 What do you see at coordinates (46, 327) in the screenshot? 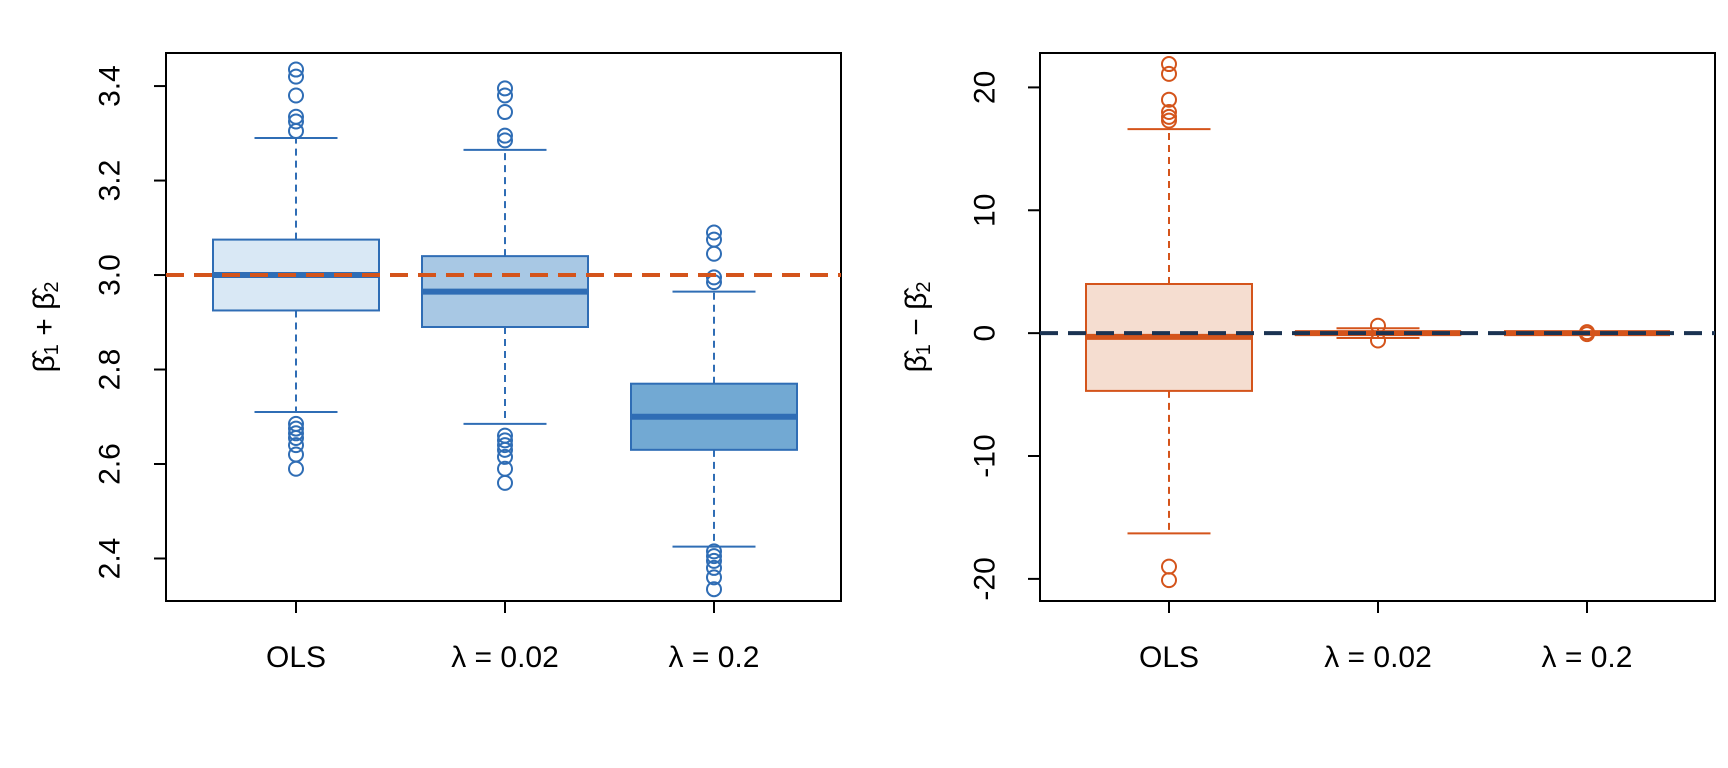
I see `y-axis-label: β̂1 + β̂2` at bounding box center [46, 327].